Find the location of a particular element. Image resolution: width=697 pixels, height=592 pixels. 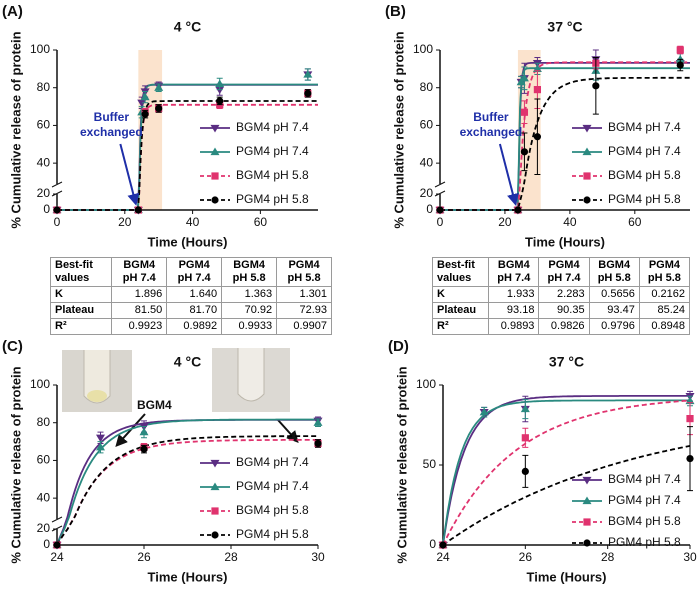

chart-title: 37 °C is located at coordinates (566, 362).